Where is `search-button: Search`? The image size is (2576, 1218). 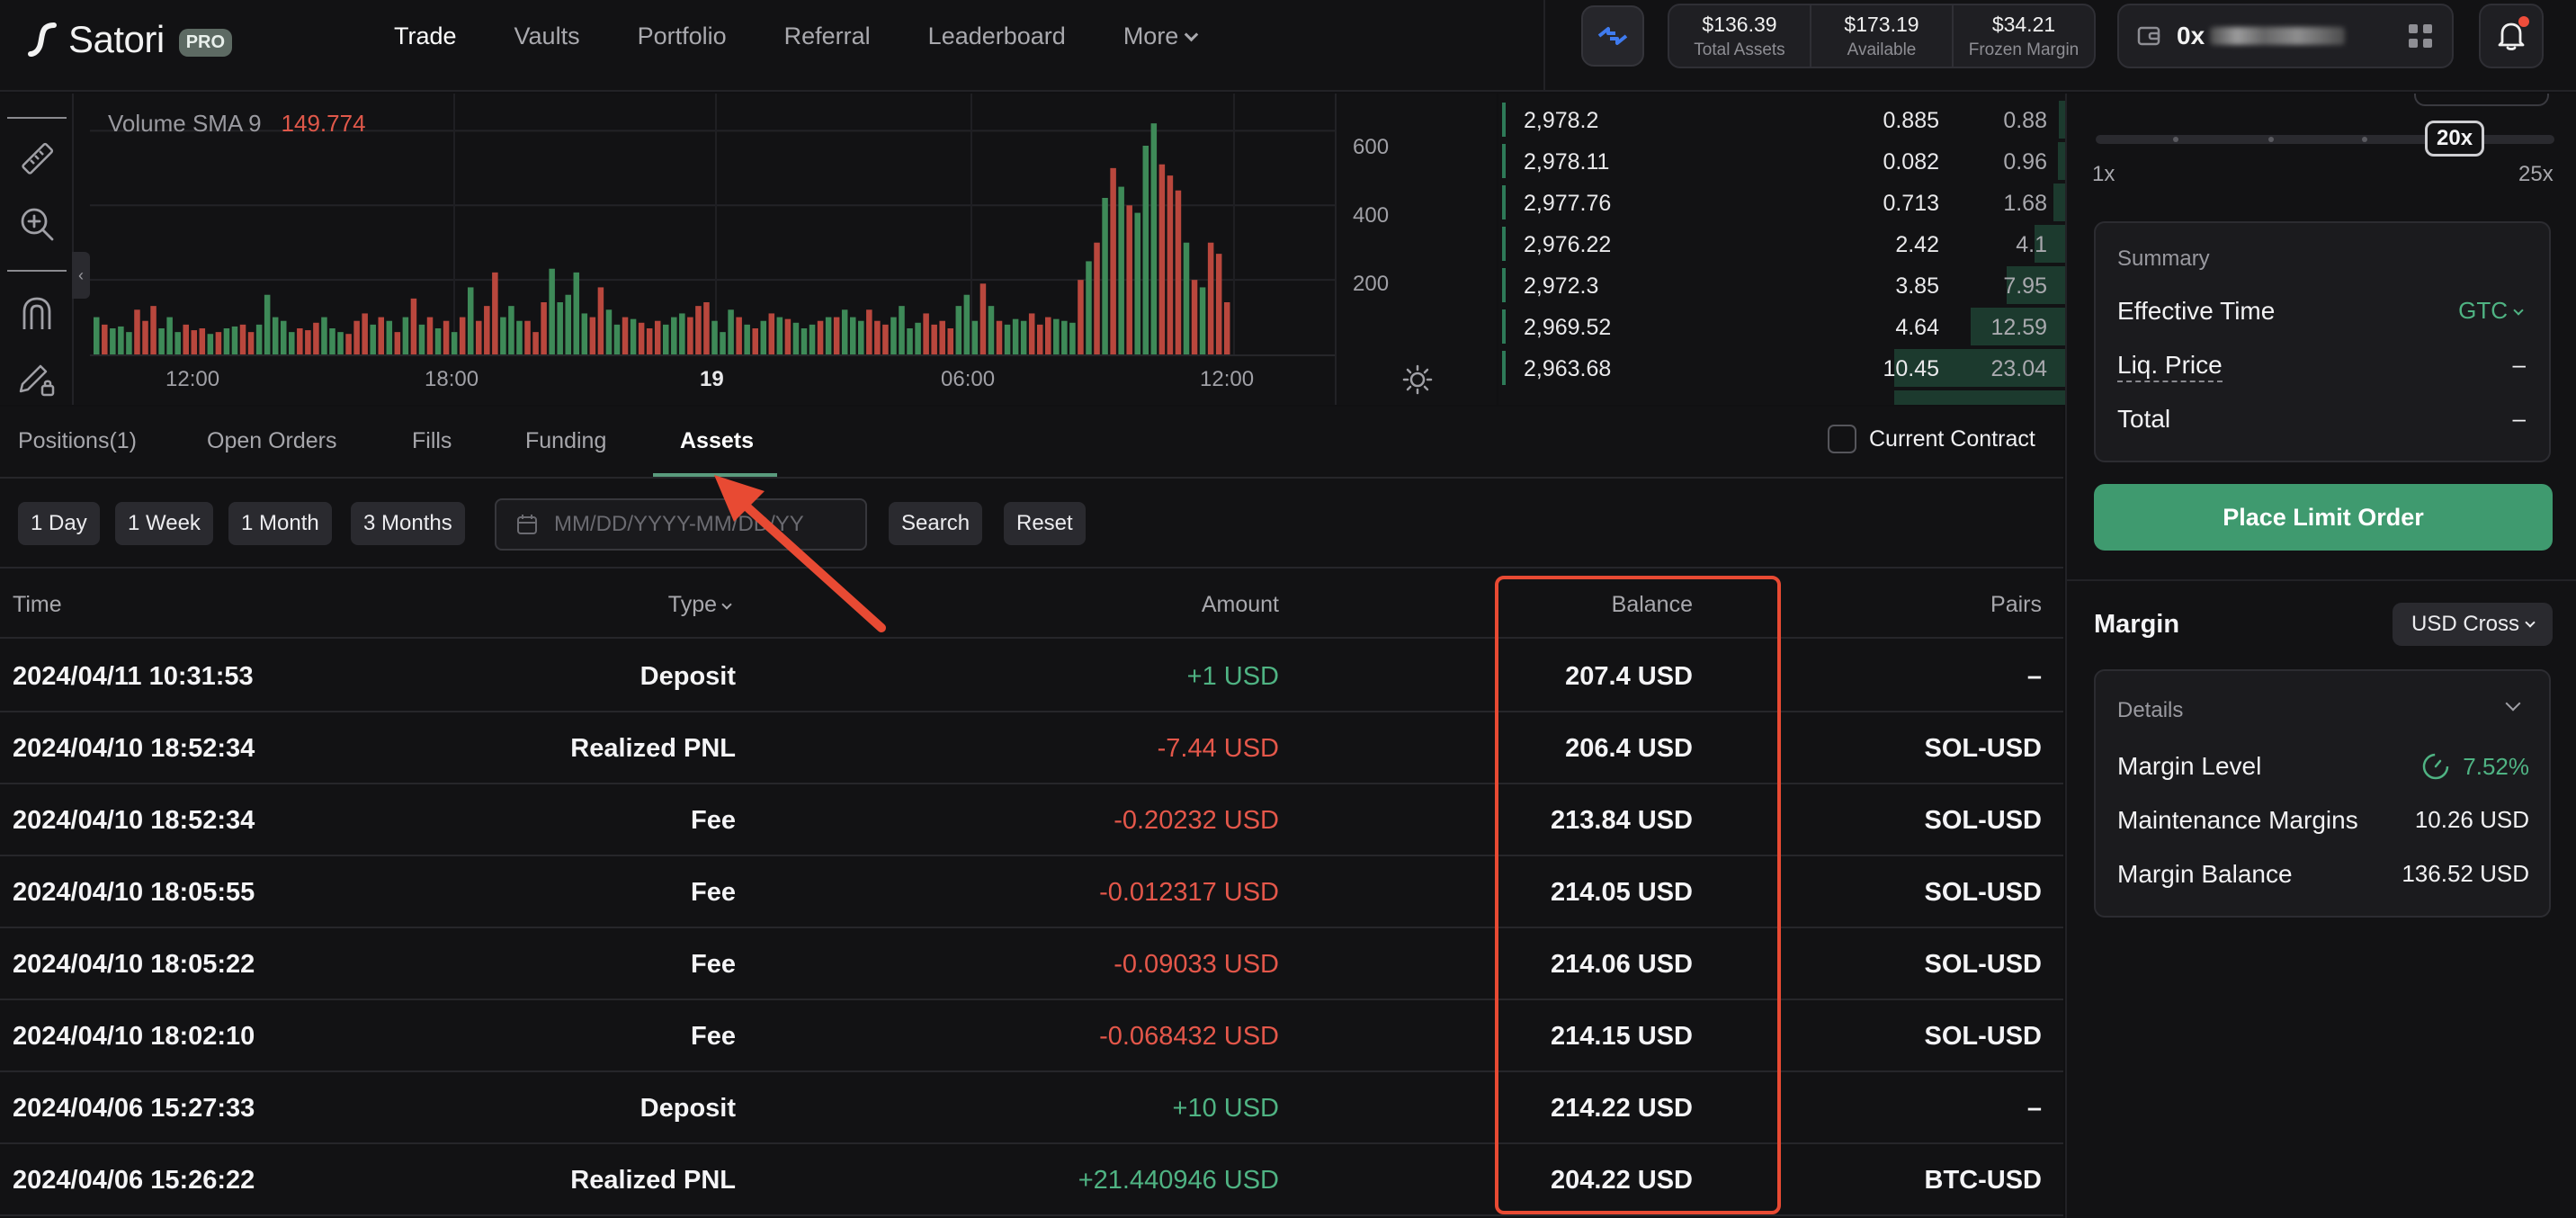 search-button: Search is located at coordinates (936, 523).